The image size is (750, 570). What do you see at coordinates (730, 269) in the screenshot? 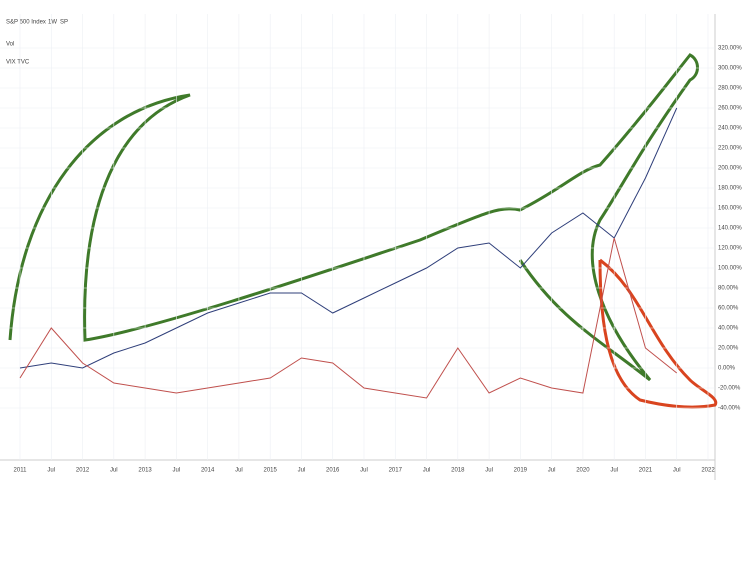
I see `y-tick-label: 100.00%` at bounding box center [730, 269].